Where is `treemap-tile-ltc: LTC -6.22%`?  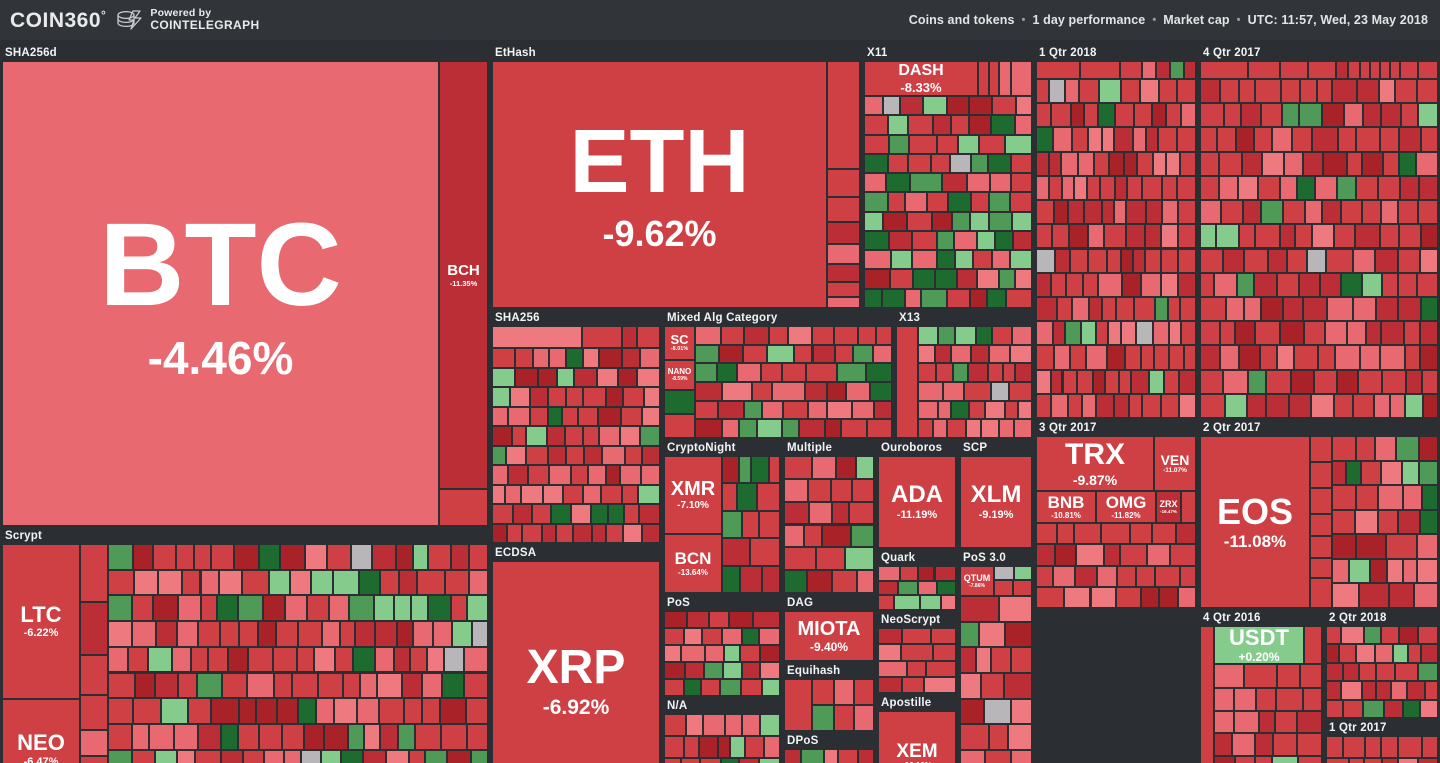 treemap-tile-ltc: LTC -6.22% is located at coordinates (41, 621).